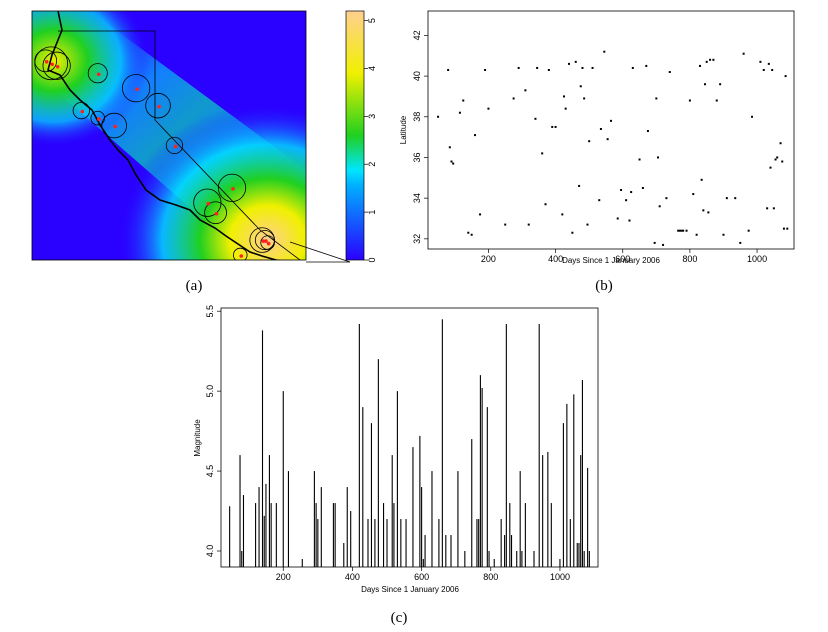 This screenshot has height=632, width=828. What do you see at coordinates (157, 159) in the screenshot?
I see `earthquake-dots` at bounding box center [157, 159].